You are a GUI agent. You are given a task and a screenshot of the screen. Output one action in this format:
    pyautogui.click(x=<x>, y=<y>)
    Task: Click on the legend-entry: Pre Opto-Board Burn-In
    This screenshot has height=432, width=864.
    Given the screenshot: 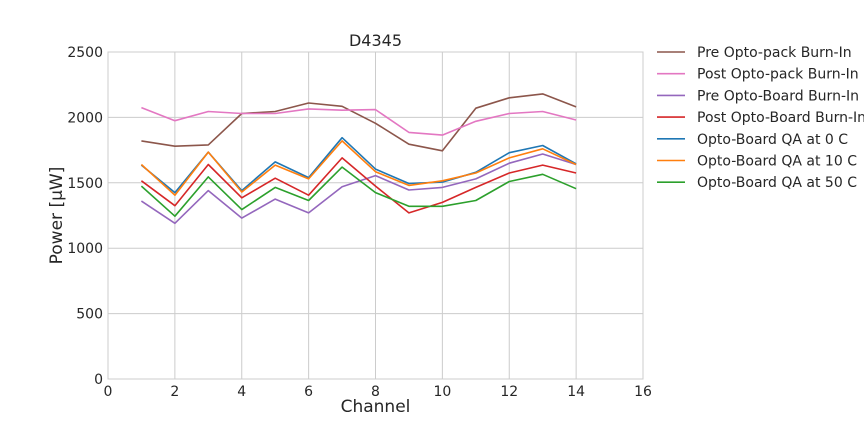 What is the action you would take?
    pyautogui.click(x=758, y=96)
    